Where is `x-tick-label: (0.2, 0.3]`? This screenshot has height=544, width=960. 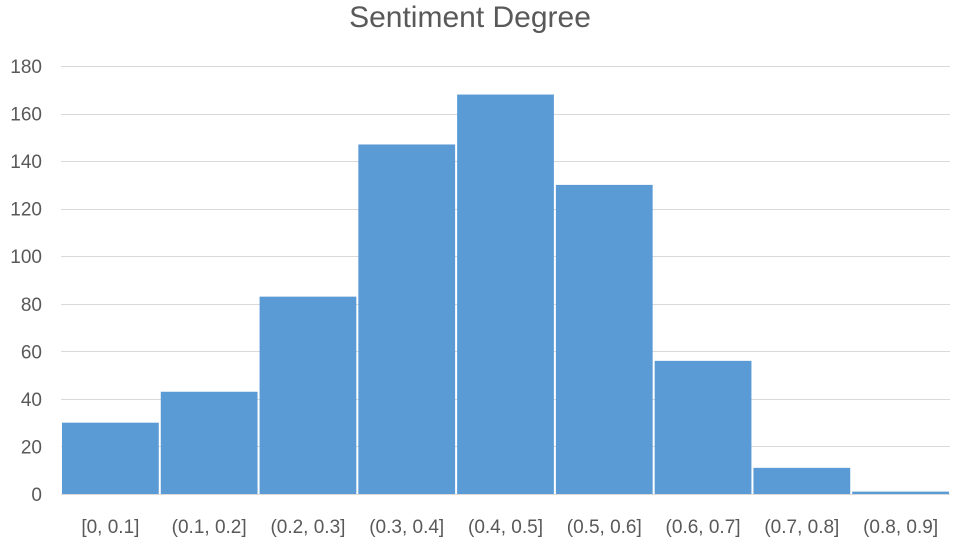
x-tick-label: (0.2, 0.3] is located at coordinates (307, 527).